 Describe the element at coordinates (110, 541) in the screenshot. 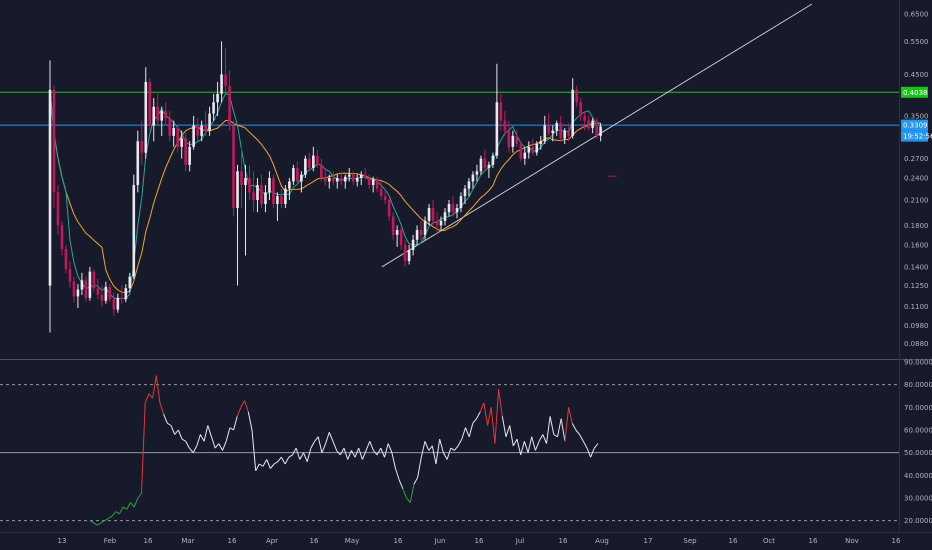

I see `time-tick-label: Feb` at that location.